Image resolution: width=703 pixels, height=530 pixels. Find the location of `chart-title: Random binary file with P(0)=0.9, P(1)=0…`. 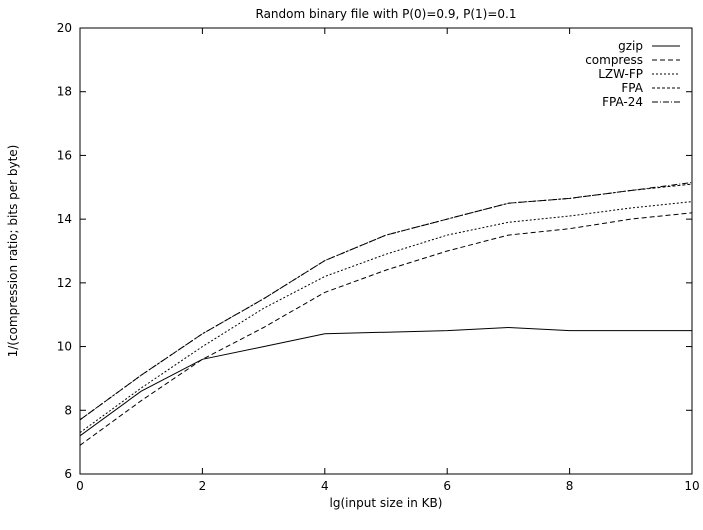

chart-title: Random binary file with P(0)=0.9, P(1)=0… is located at coordinates (386, 14).